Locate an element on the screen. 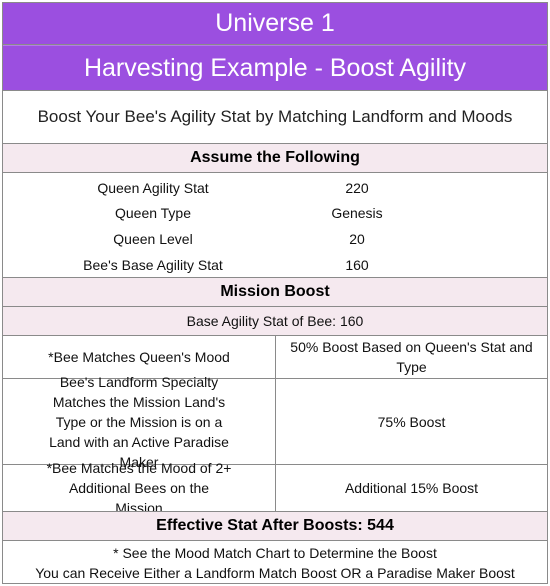  assumption-label: Queen Type is located at coordinates (153, 213).